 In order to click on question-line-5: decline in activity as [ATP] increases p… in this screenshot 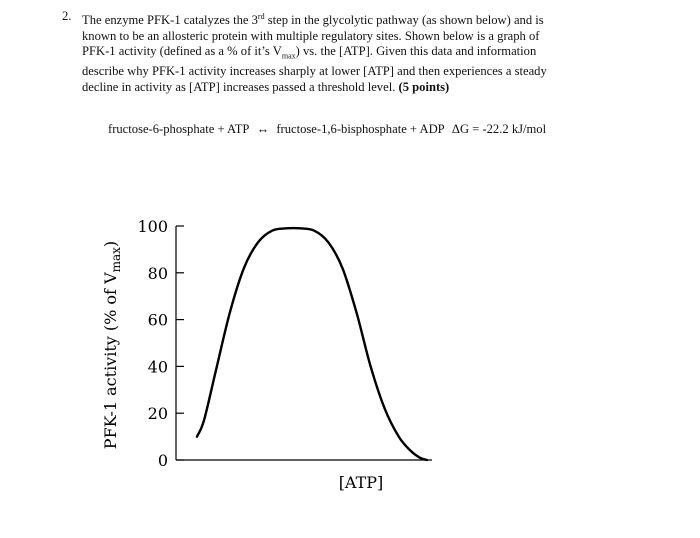, I will do `click(266, 87)`.